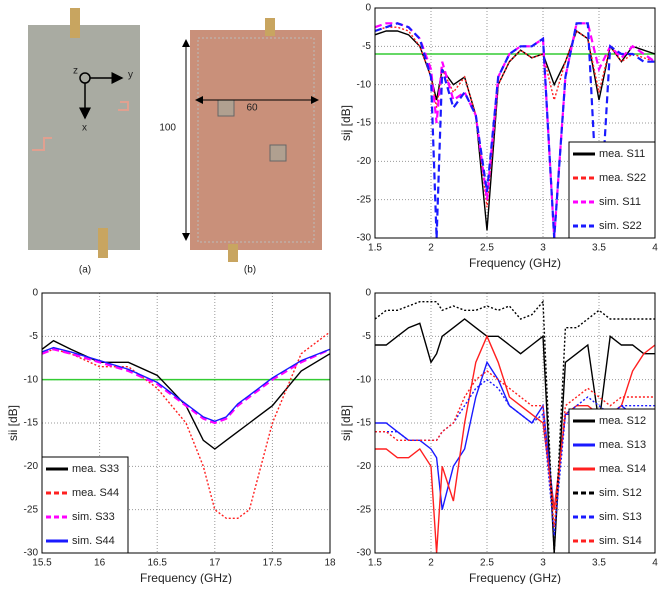 This screenshot has height=589, width=661. I want to click on legend-label: mea. S44, so click(95, 493).